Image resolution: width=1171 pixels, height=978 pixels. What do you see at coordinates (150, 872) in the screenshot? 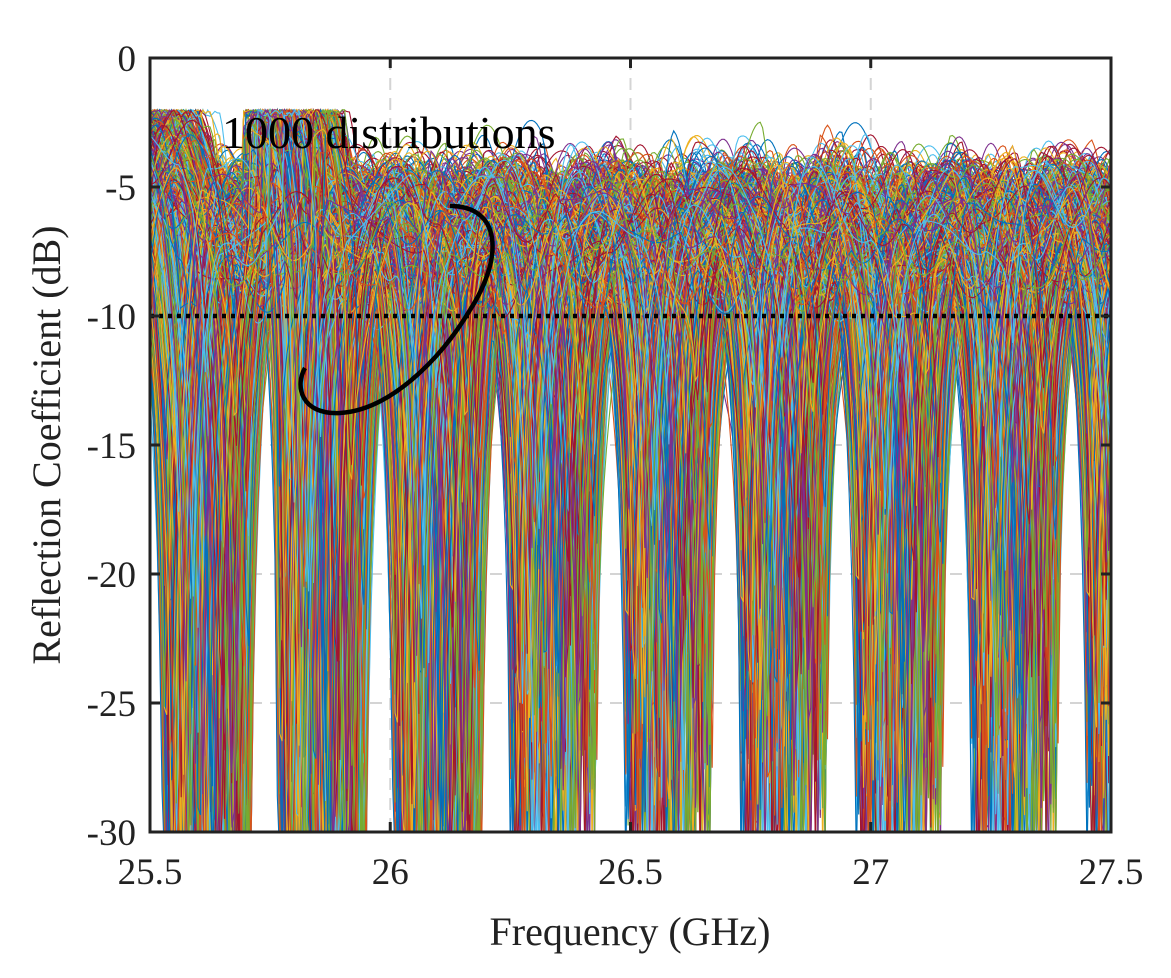
I see `x-tick-label: 25.5` at bounding box center [150, 872].